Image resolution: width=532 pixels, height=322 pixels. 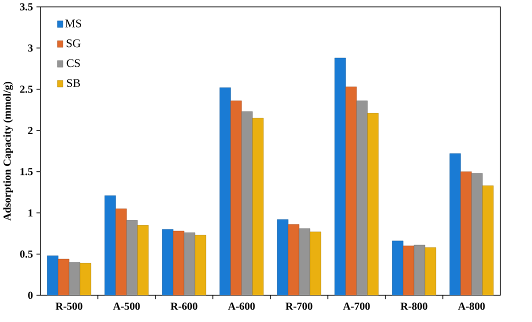 What do you see at coordinates (299, 306) in the screenshot?
I see `x-tick-label: R-700` at bounding box center [299, 306].